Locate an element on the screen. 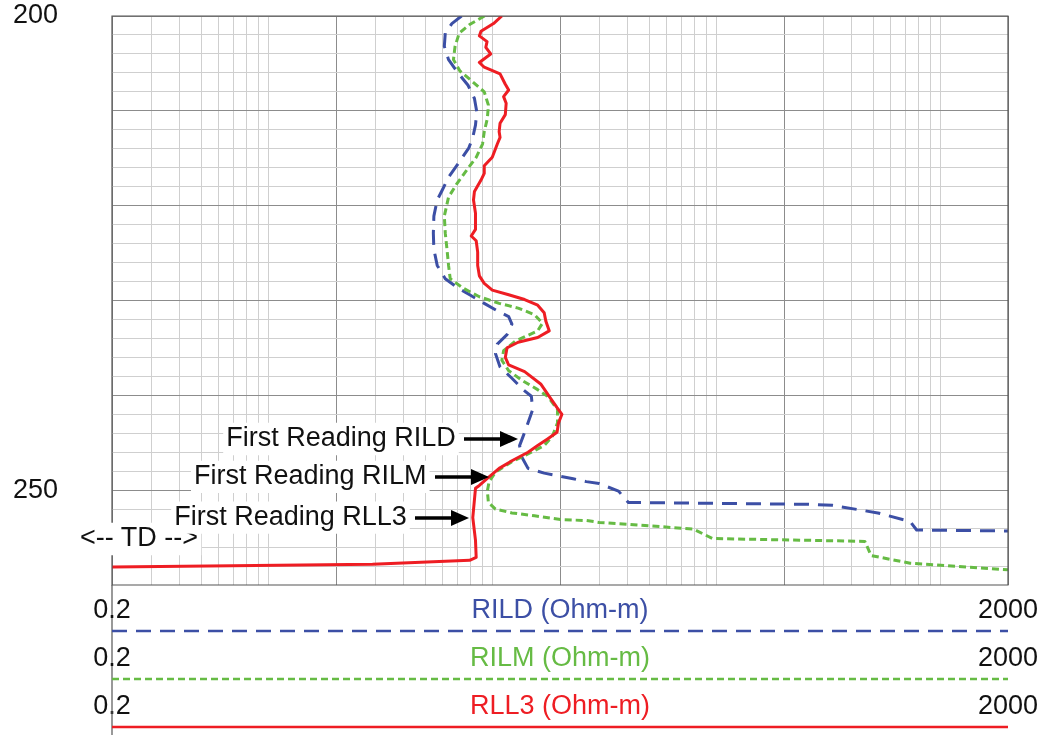 The image size is (1046, 735). text: RLL3 (Ohm-m) is located at coordinates (560, 705).